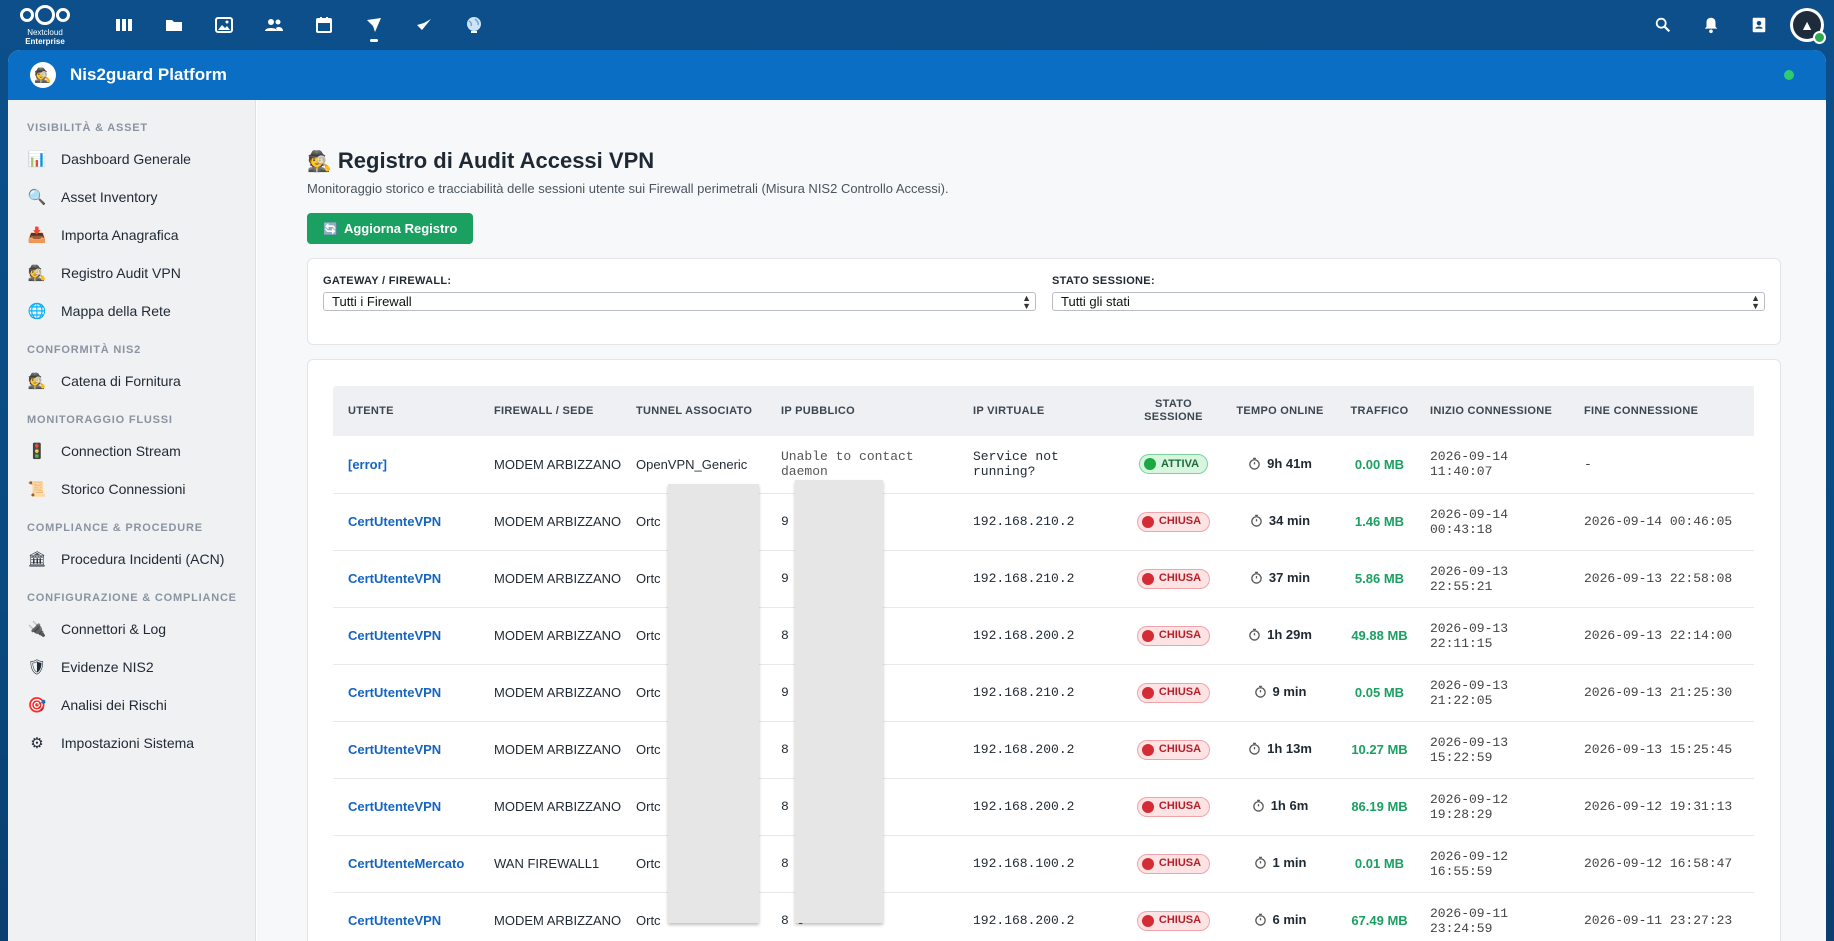 The width and height of the screenshot is (1834, 941). What do you see at coordinates (1666, 750) in the screenshot?
I see `end-time-cell: 2026-09-13 15:25:45` at bounding box center [1666, 750].